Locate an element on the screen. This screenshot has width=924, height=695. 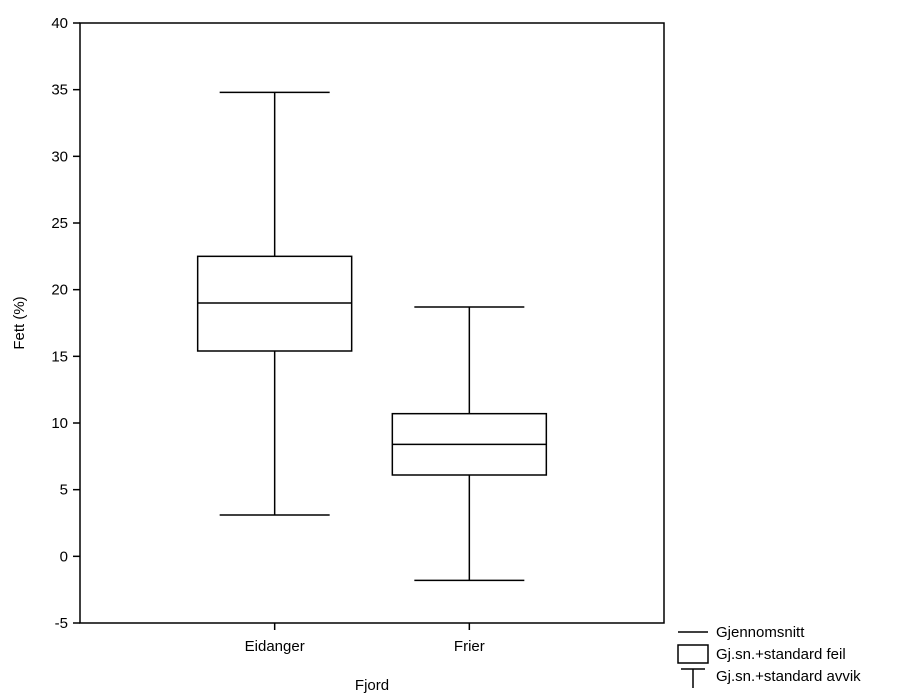
y-tick-label: 35 is located at coordinates (59, 90).